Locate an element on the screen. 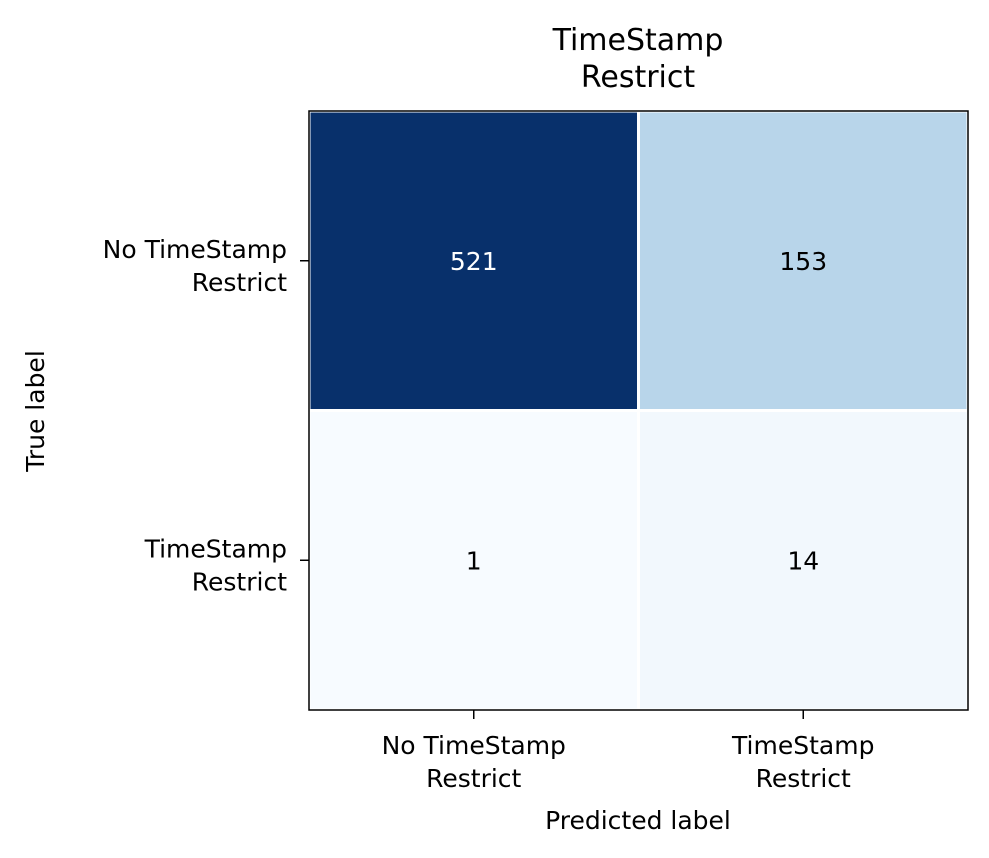  matrix-cell-r0-c0 is located at coordinates (473, 260).